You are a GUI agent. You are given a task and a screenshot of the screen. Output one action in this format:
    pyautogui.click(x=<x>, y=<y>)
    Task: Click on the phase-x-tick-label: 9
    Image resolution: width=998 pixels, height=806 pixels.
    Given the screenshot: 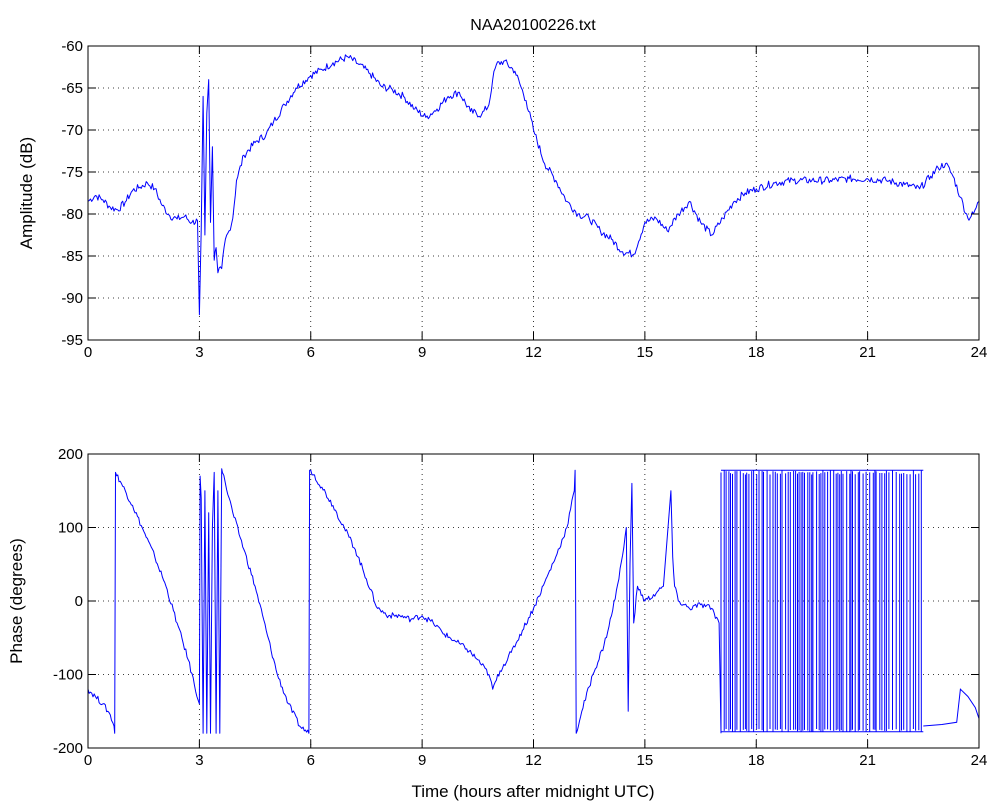 What is the action you would take?
    pyautogui.click(x=422, y=760)
    